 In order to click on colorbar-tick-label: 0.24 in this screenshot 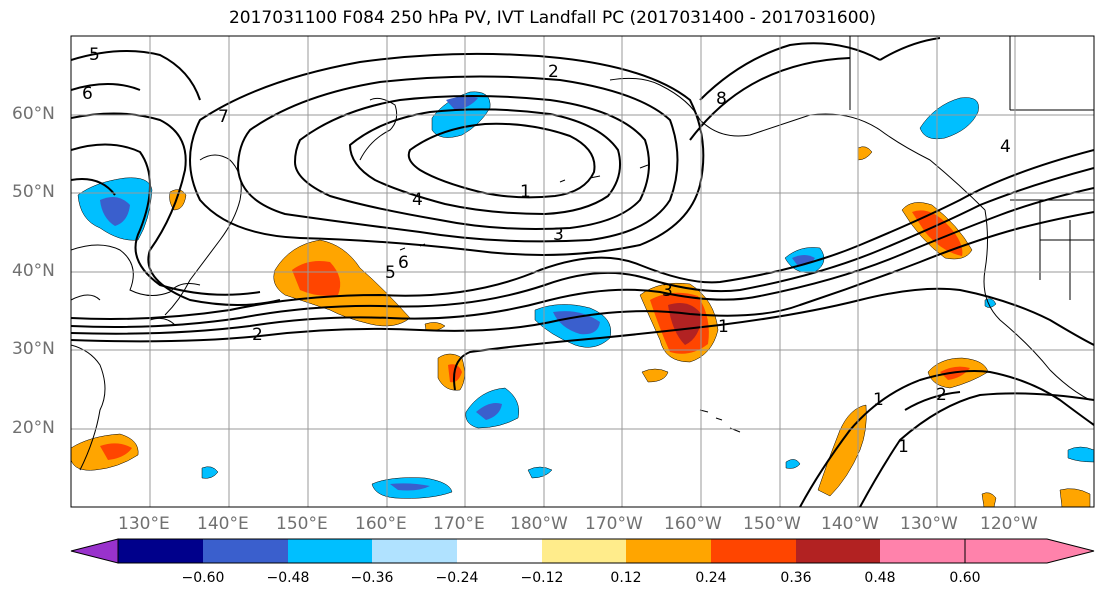, I will do `click(711, 578)`.